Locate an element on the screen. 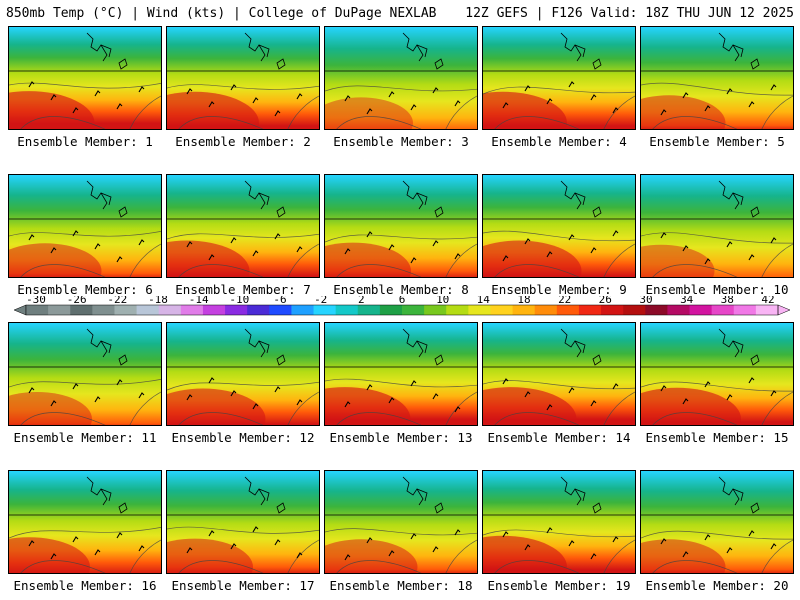 This screenshot has height=600, width=800. colorbar-tick-label: 18 is located at coordinates (523, 301).